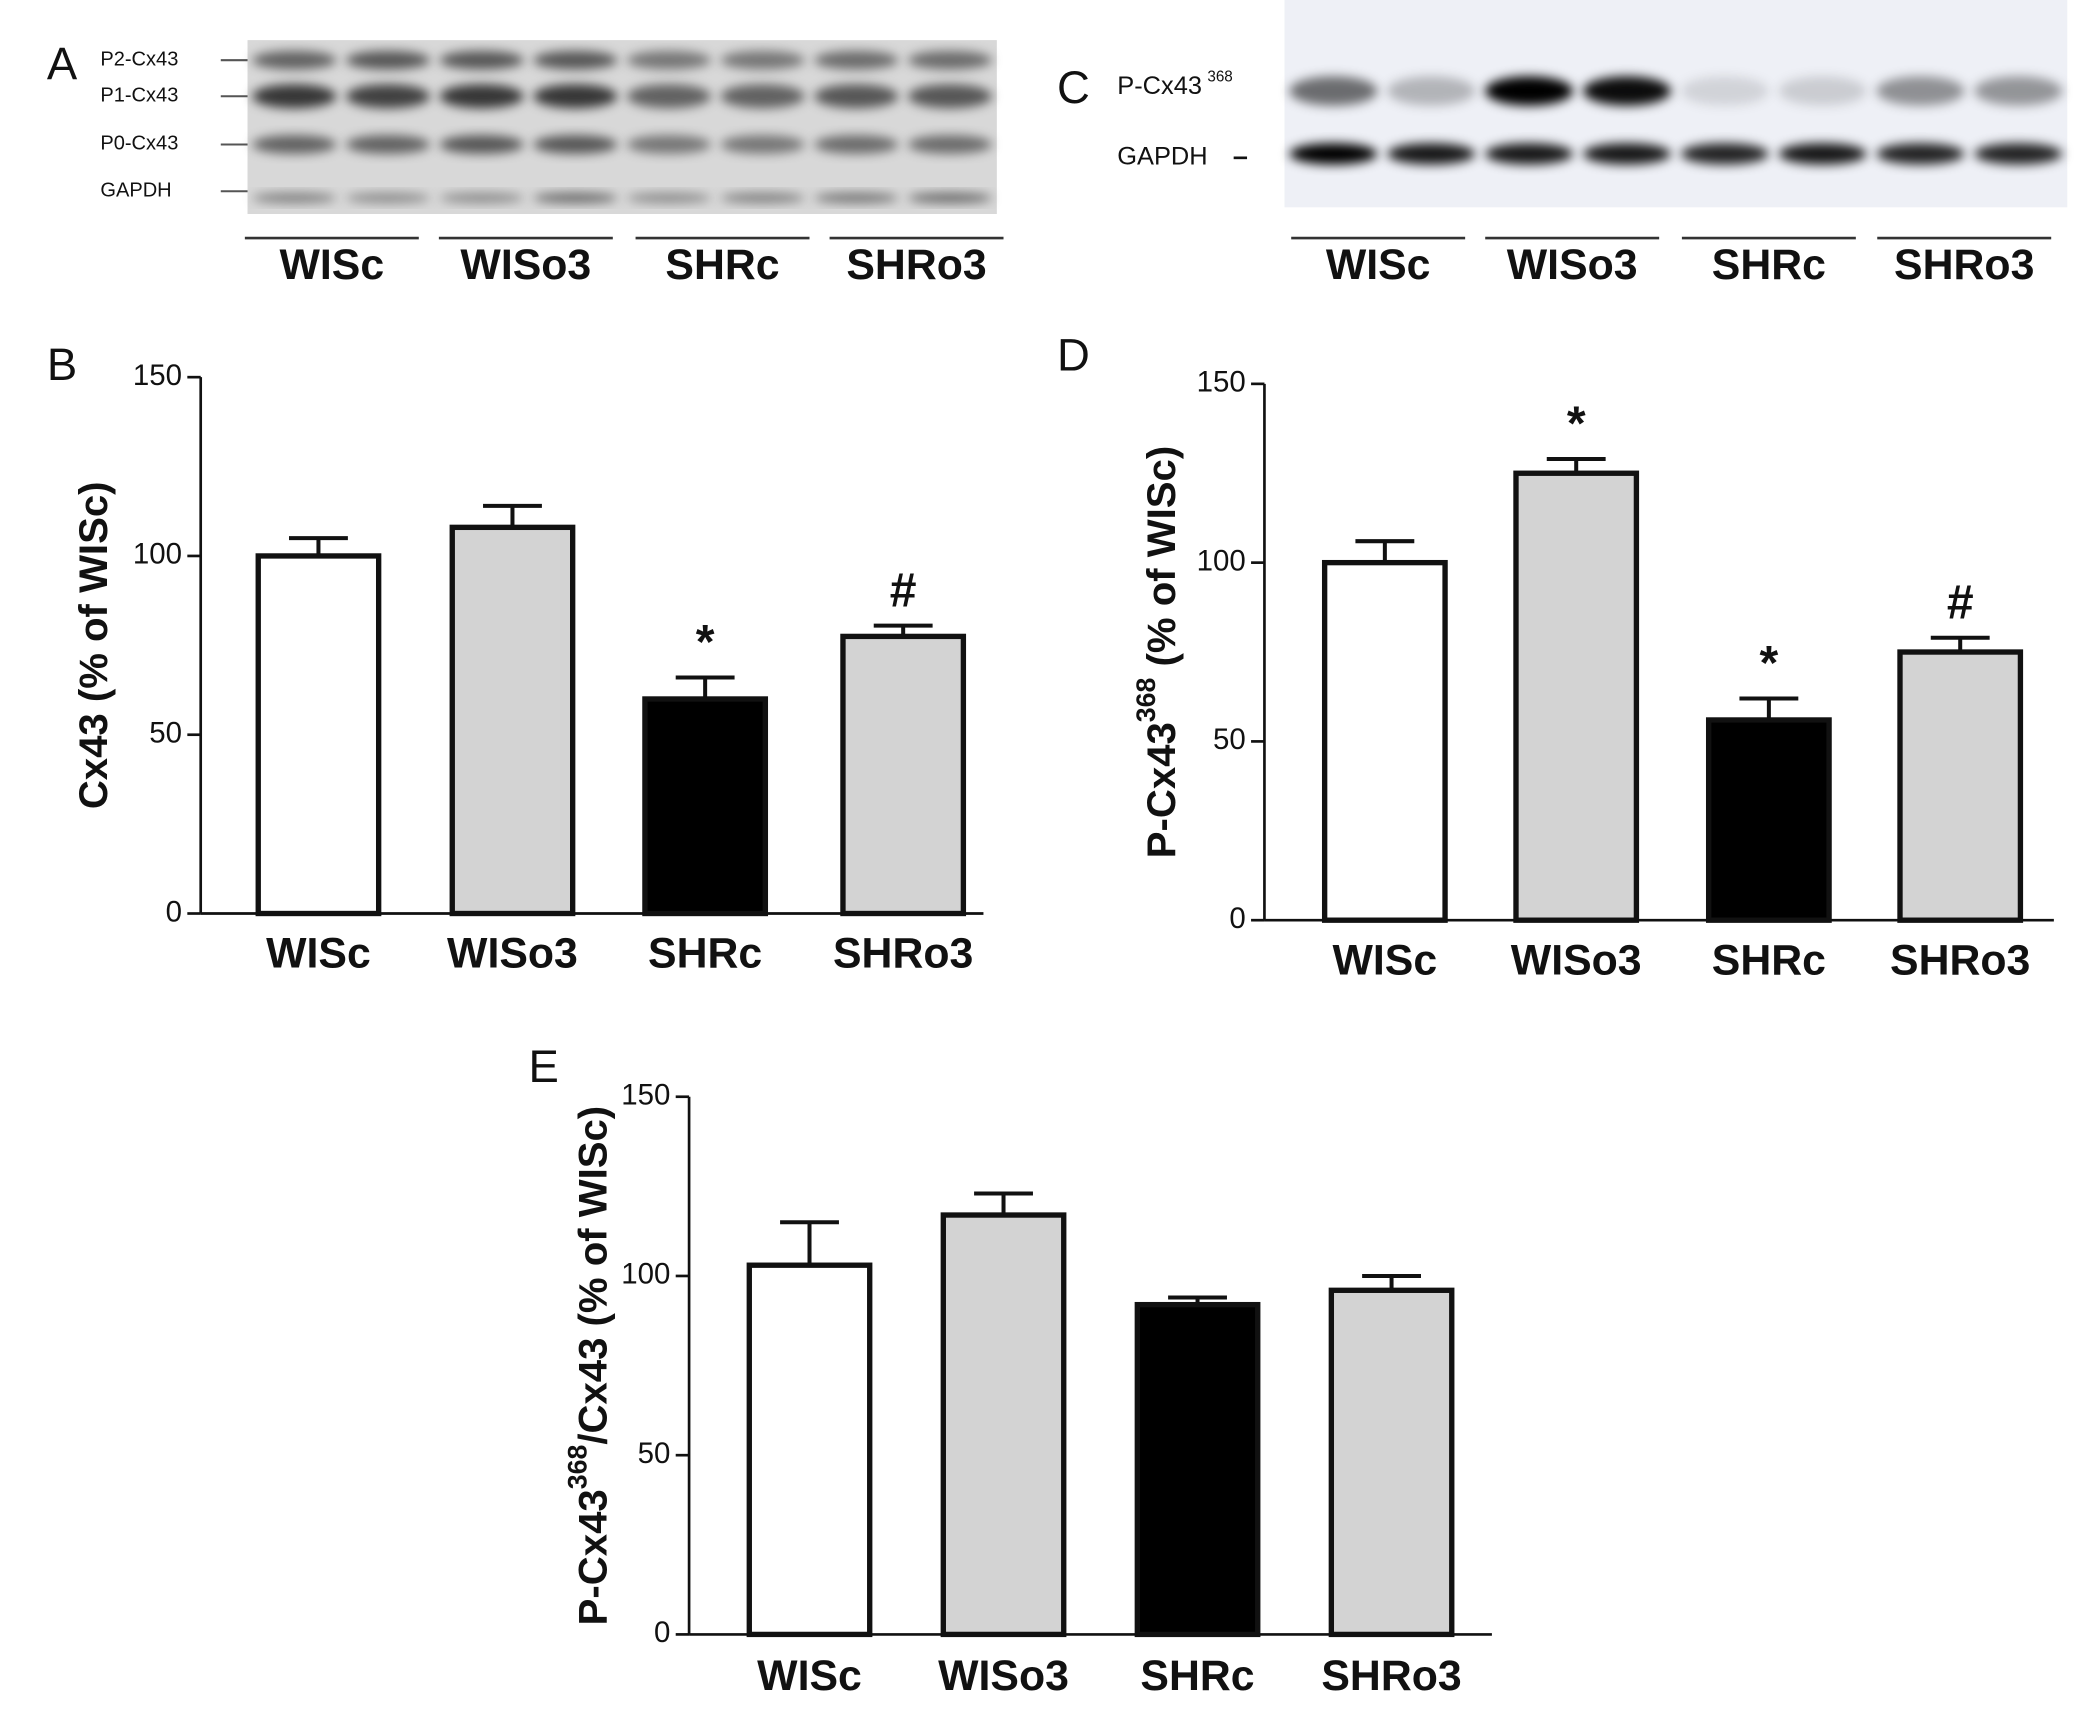 The image size is (2090, 1716). What do you see at coordinates (139, 59) in the screenshot?
I see `band-label: P2-Cx43` at bounding box center [139, 59].